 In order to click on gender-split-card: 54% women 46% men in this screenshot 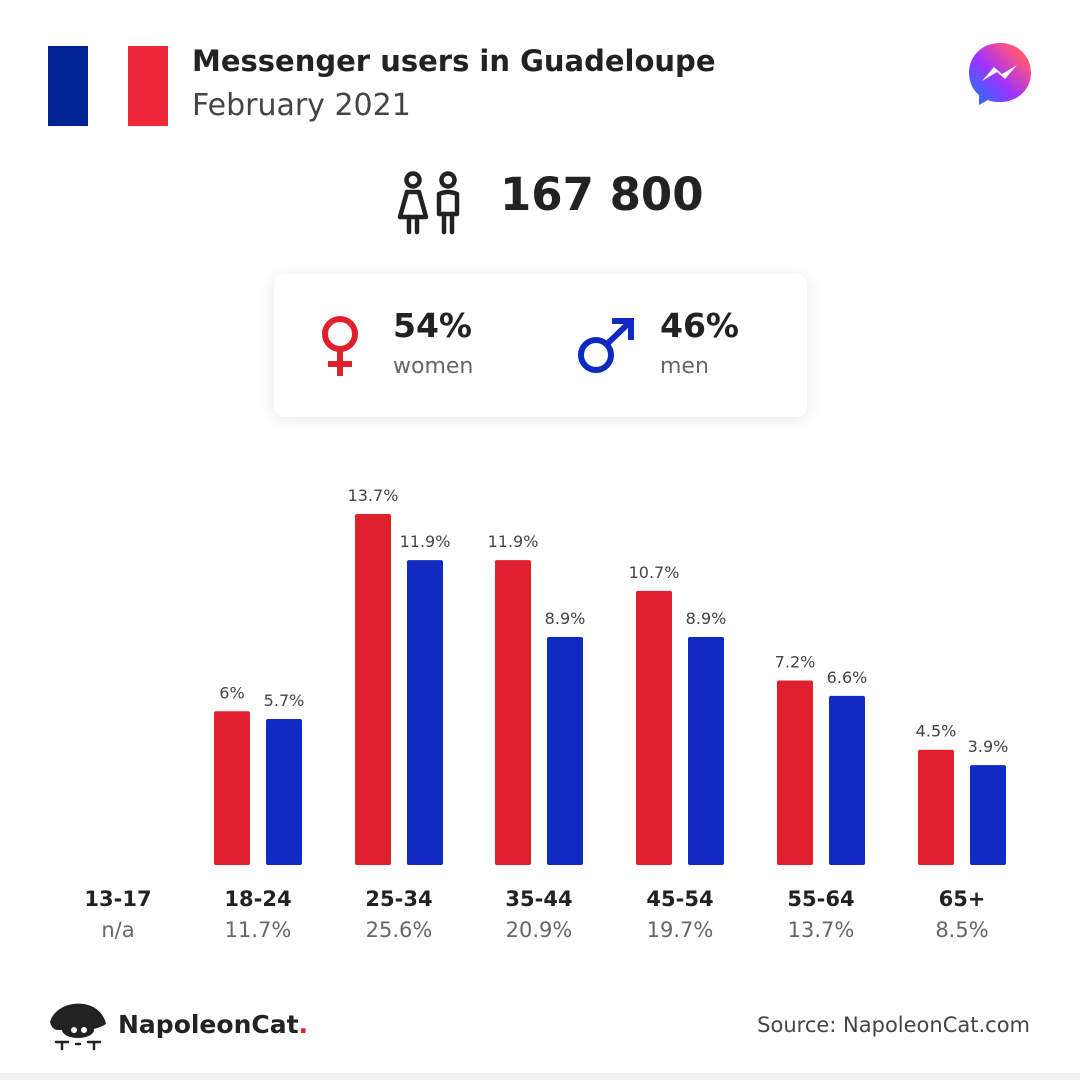, I will do `click(540, 345)`.